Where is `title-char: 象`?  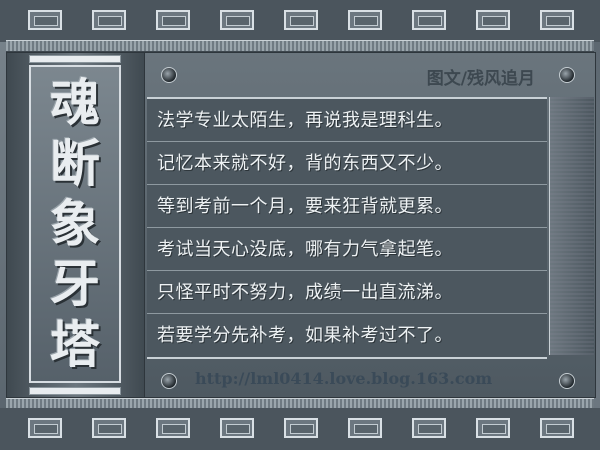 title-char: 象 is located at coordinates (75, 223).